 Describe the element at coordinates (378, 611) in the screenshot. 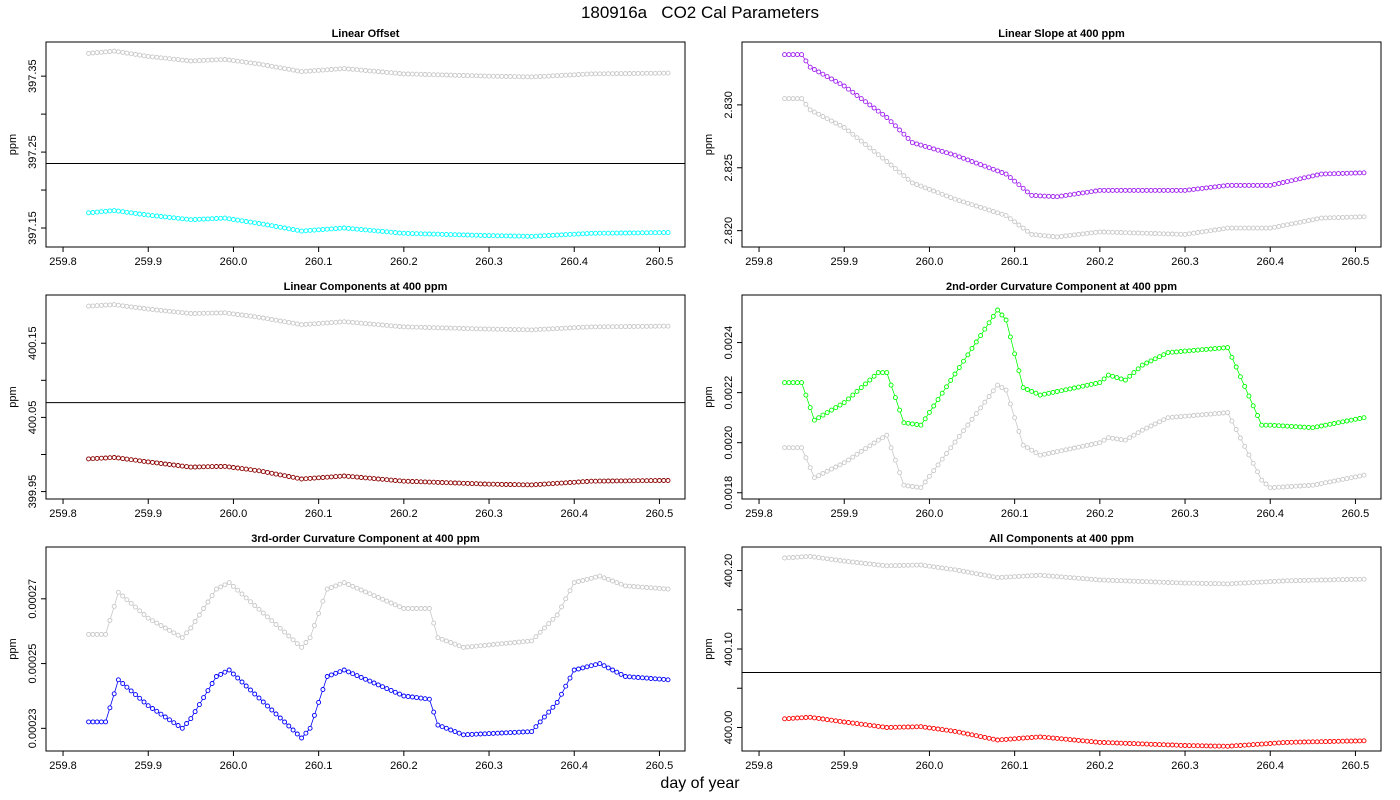

I see `series-line` at that location.